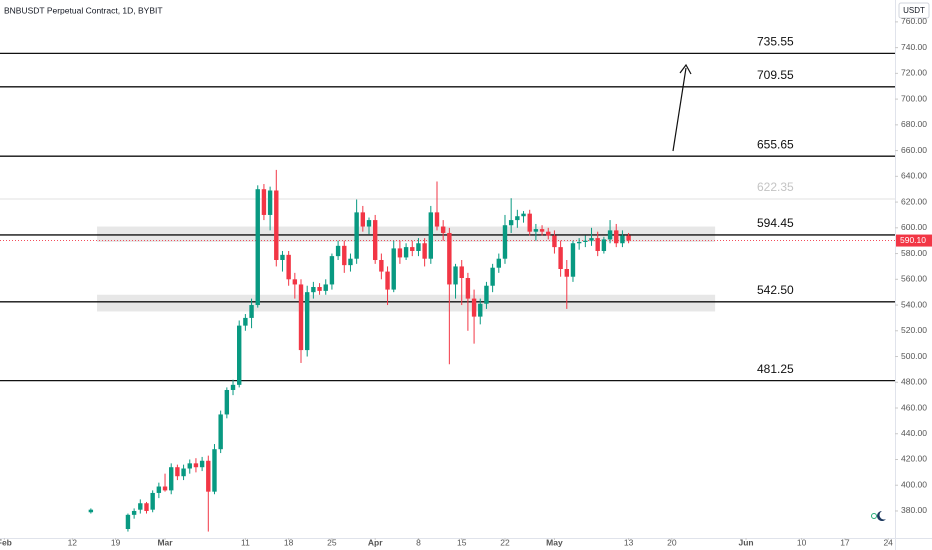 This screenshot has width=932, height=550. Describe the element at coordinates (845, 542) in the screenshot. I see `x-tick-label: 17` at that location.